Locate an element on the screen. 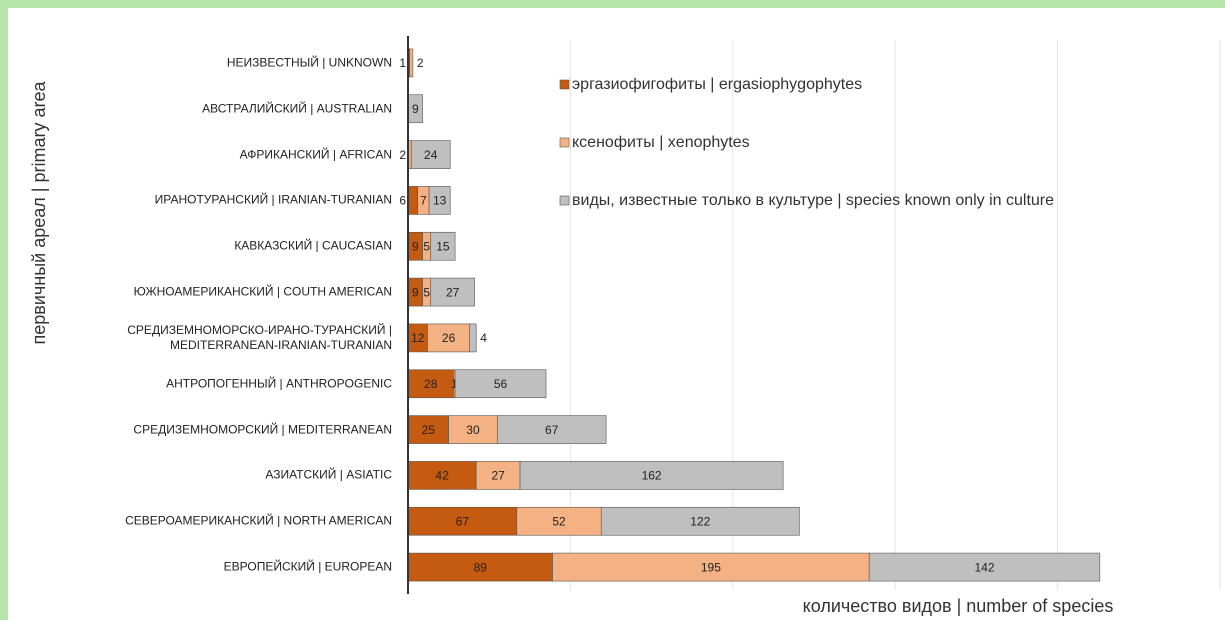 The image size is (1225, 620). data-label: 28 is located at coordinates (431, 384).